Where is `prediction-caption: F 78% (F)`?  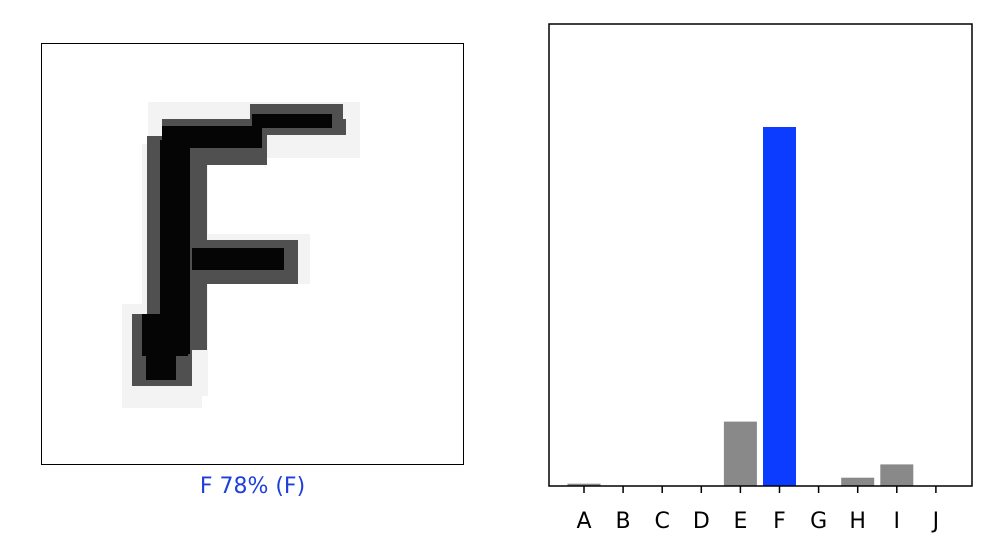
prediction-caption: F 78% (F) is located at coordinates (252, 486).